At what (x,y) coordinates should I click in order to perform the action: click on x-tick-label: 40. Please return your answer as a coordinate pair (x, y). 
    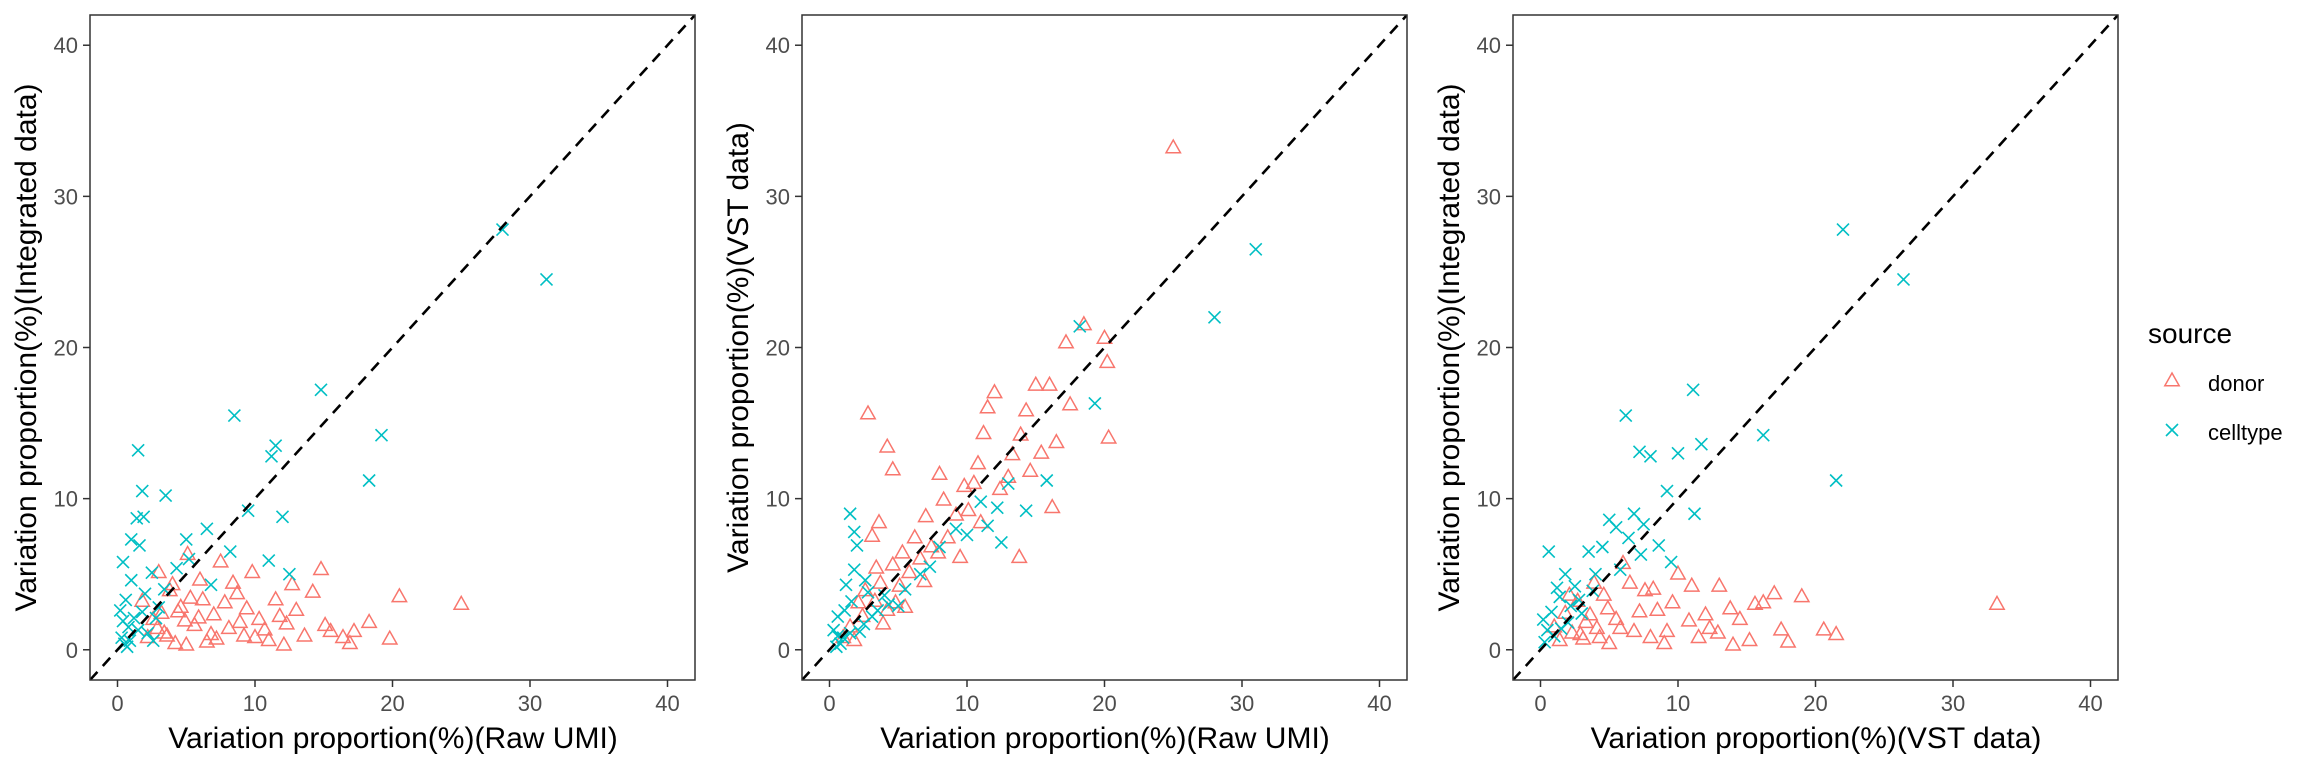
    Looking at the image, I should click on (1379, 703).